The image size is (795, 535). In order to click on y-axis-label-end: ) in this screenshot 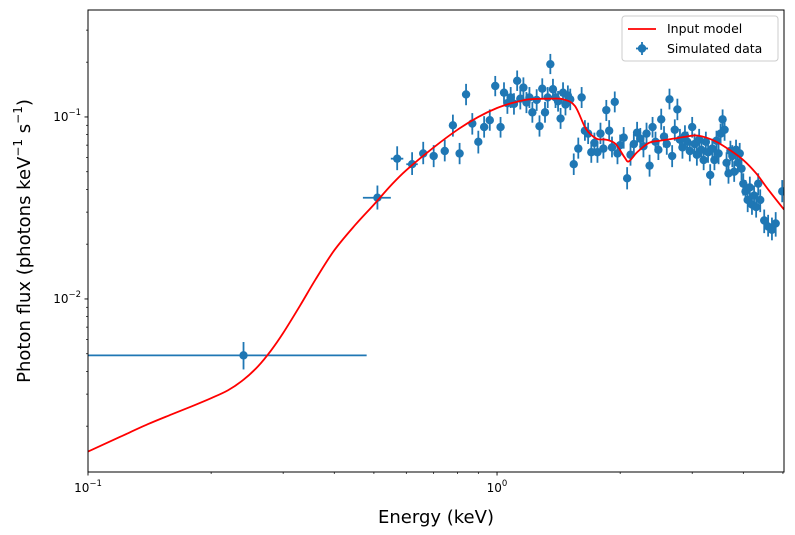, I will do `click(24, 102)`.